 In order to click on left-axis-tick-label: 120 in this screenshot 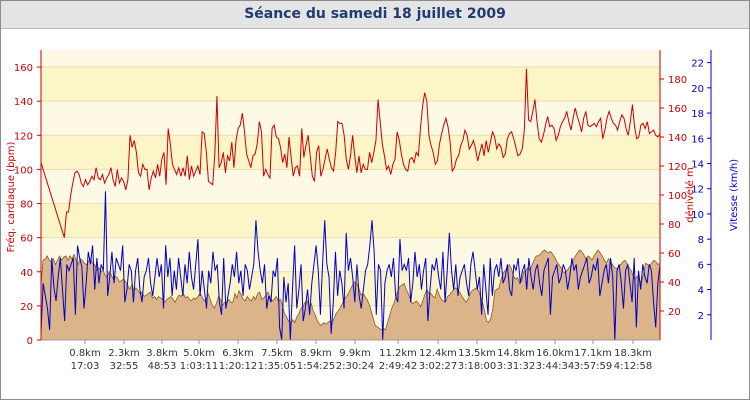, I will do `click(23, 136)`.